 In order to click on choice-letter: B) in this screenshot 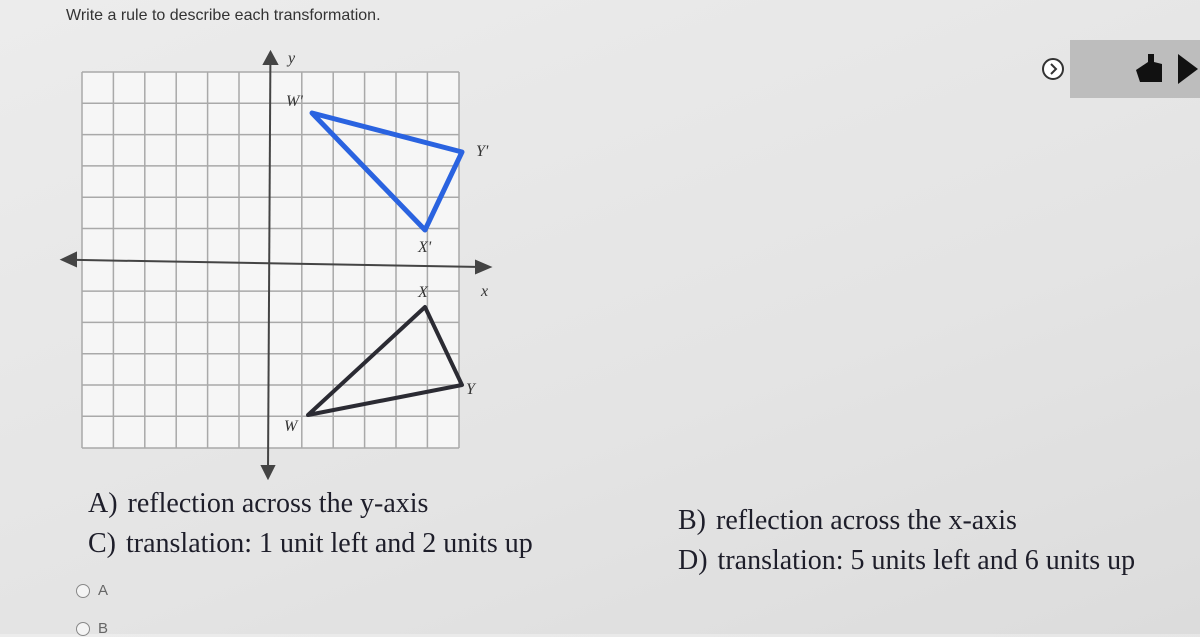, I will do `click(692, 520)`.